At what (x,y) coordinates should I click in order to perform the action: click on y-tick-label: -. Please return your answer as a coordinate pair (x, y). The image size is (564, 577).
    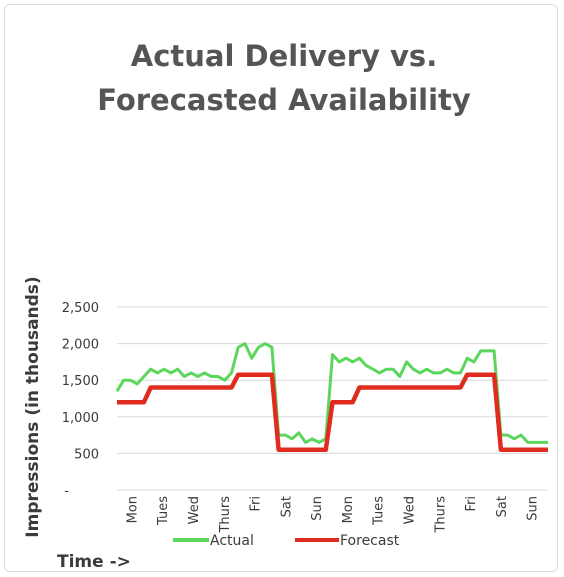
    Looking at the image, I should click on (66, 491).